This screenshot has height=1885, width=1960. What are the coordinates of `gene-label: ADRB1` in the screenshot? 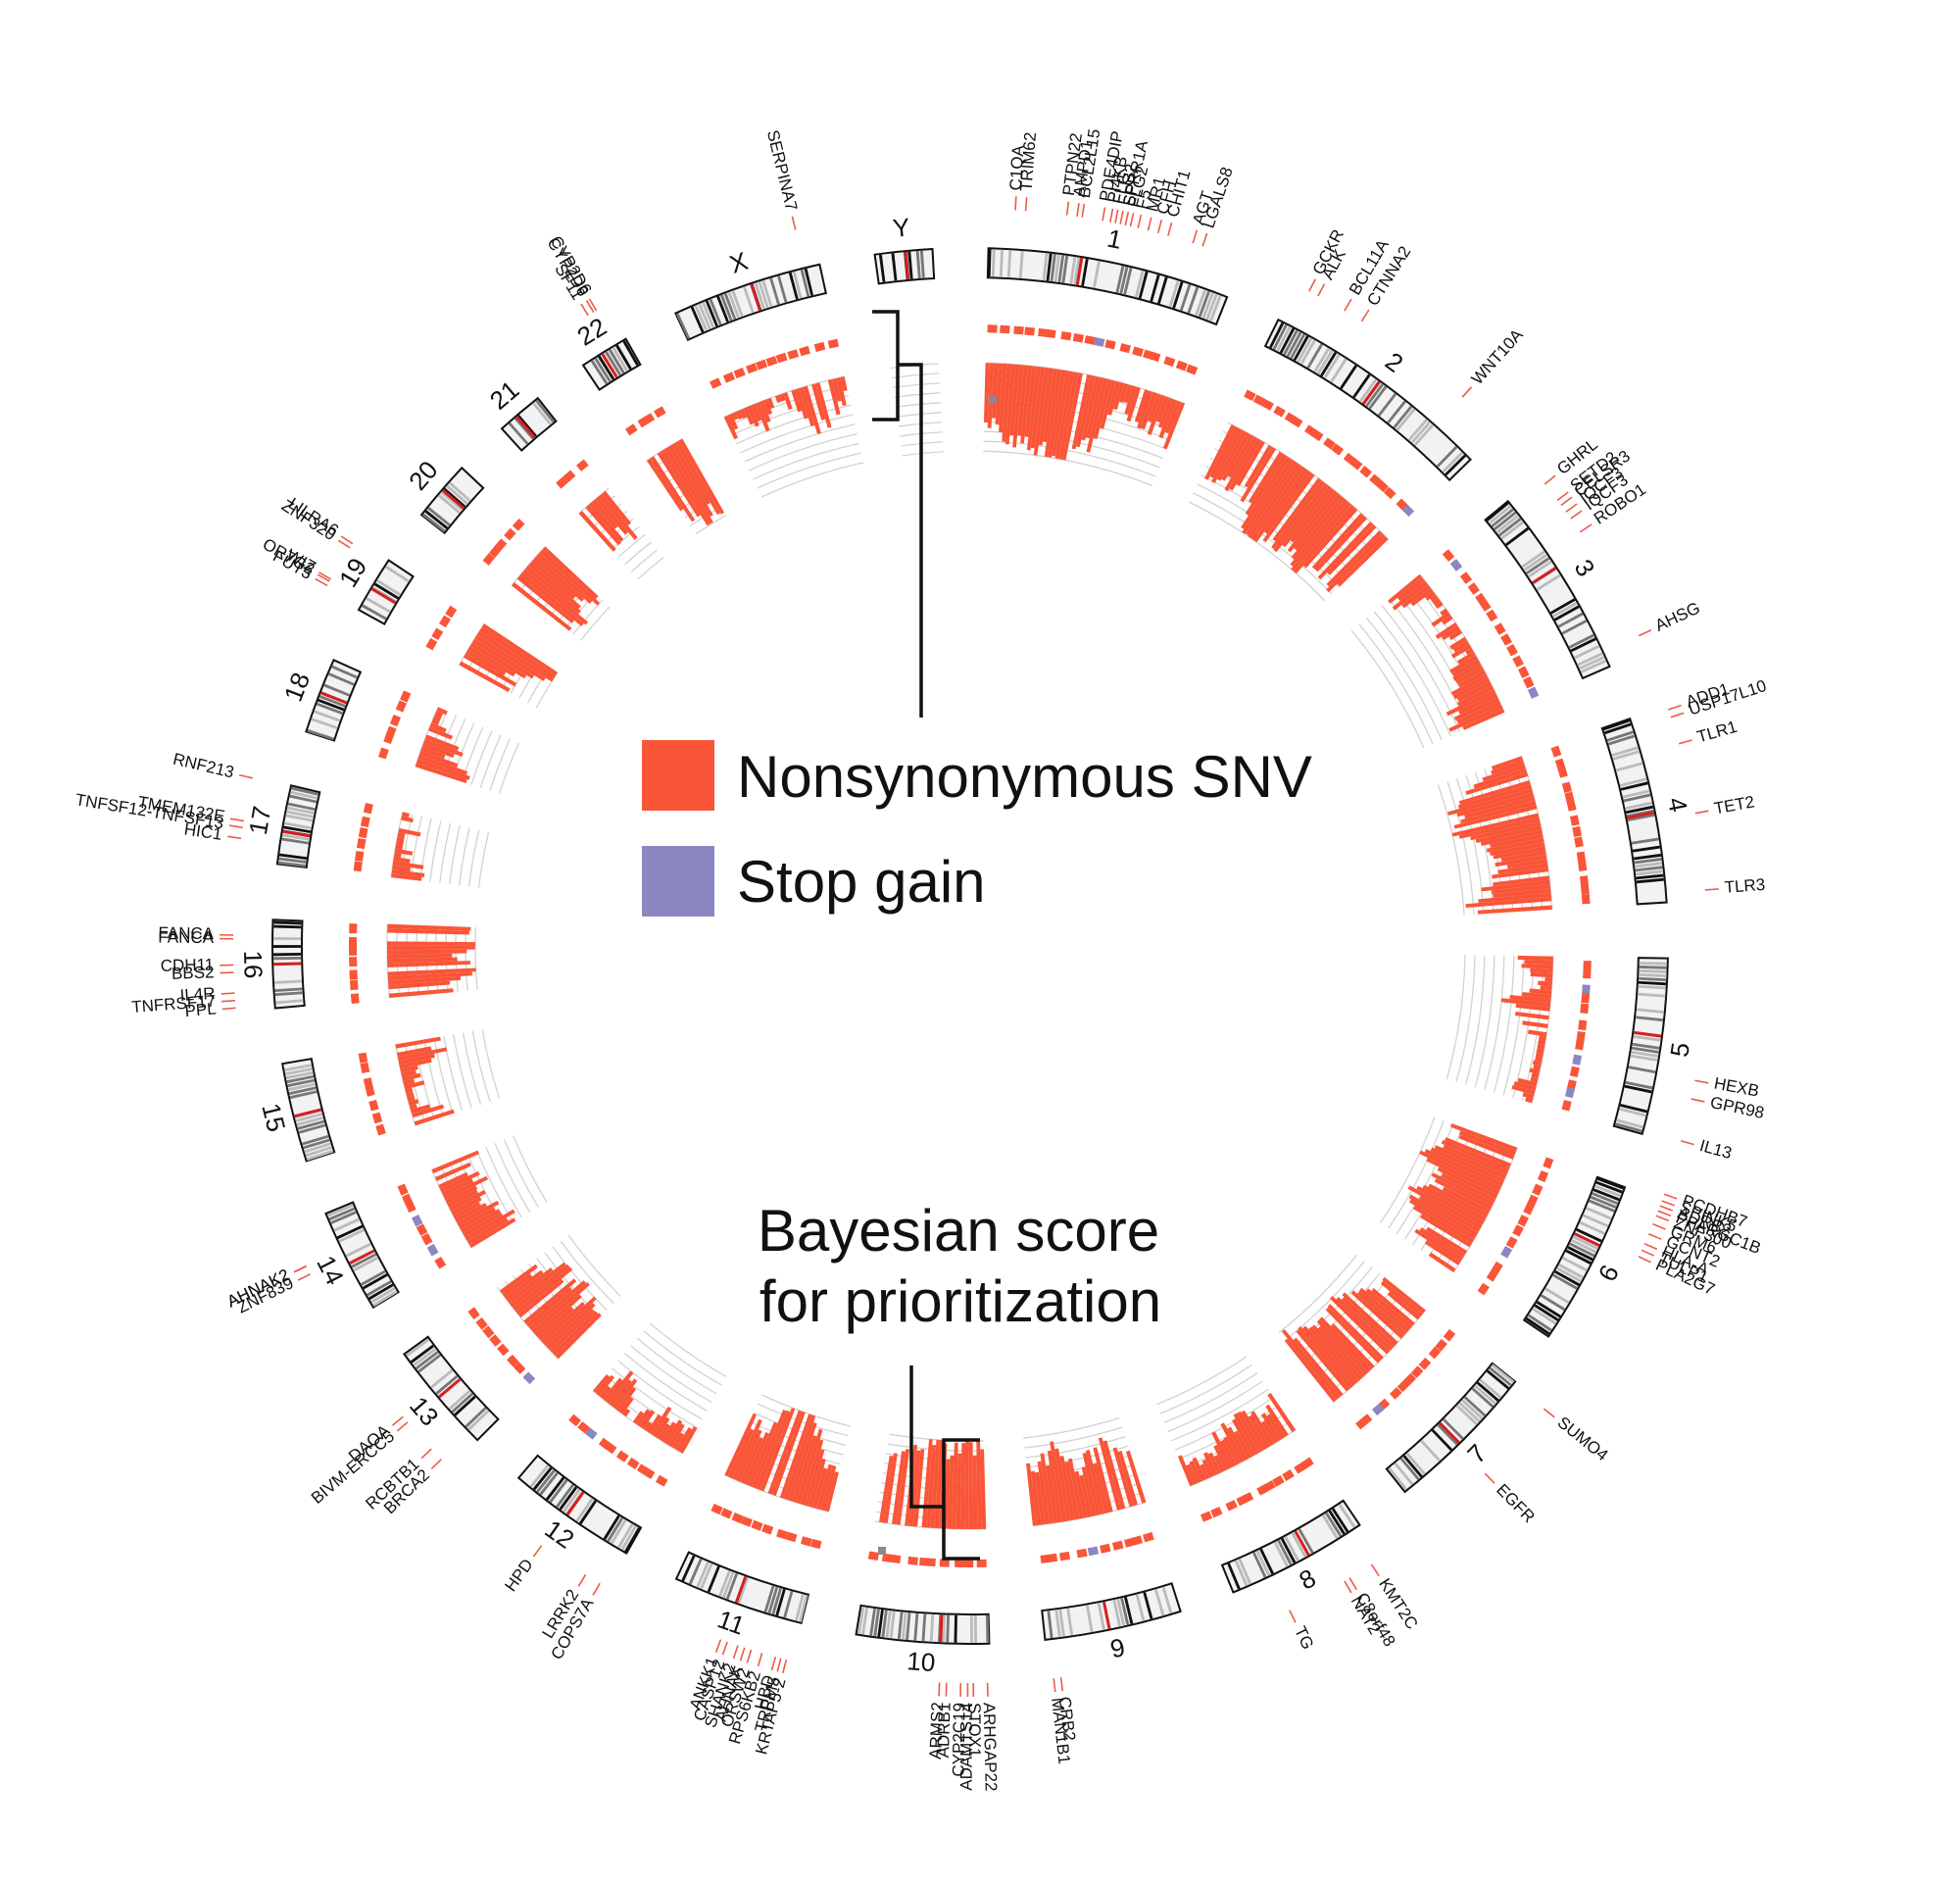 It's located at (944, 1730).